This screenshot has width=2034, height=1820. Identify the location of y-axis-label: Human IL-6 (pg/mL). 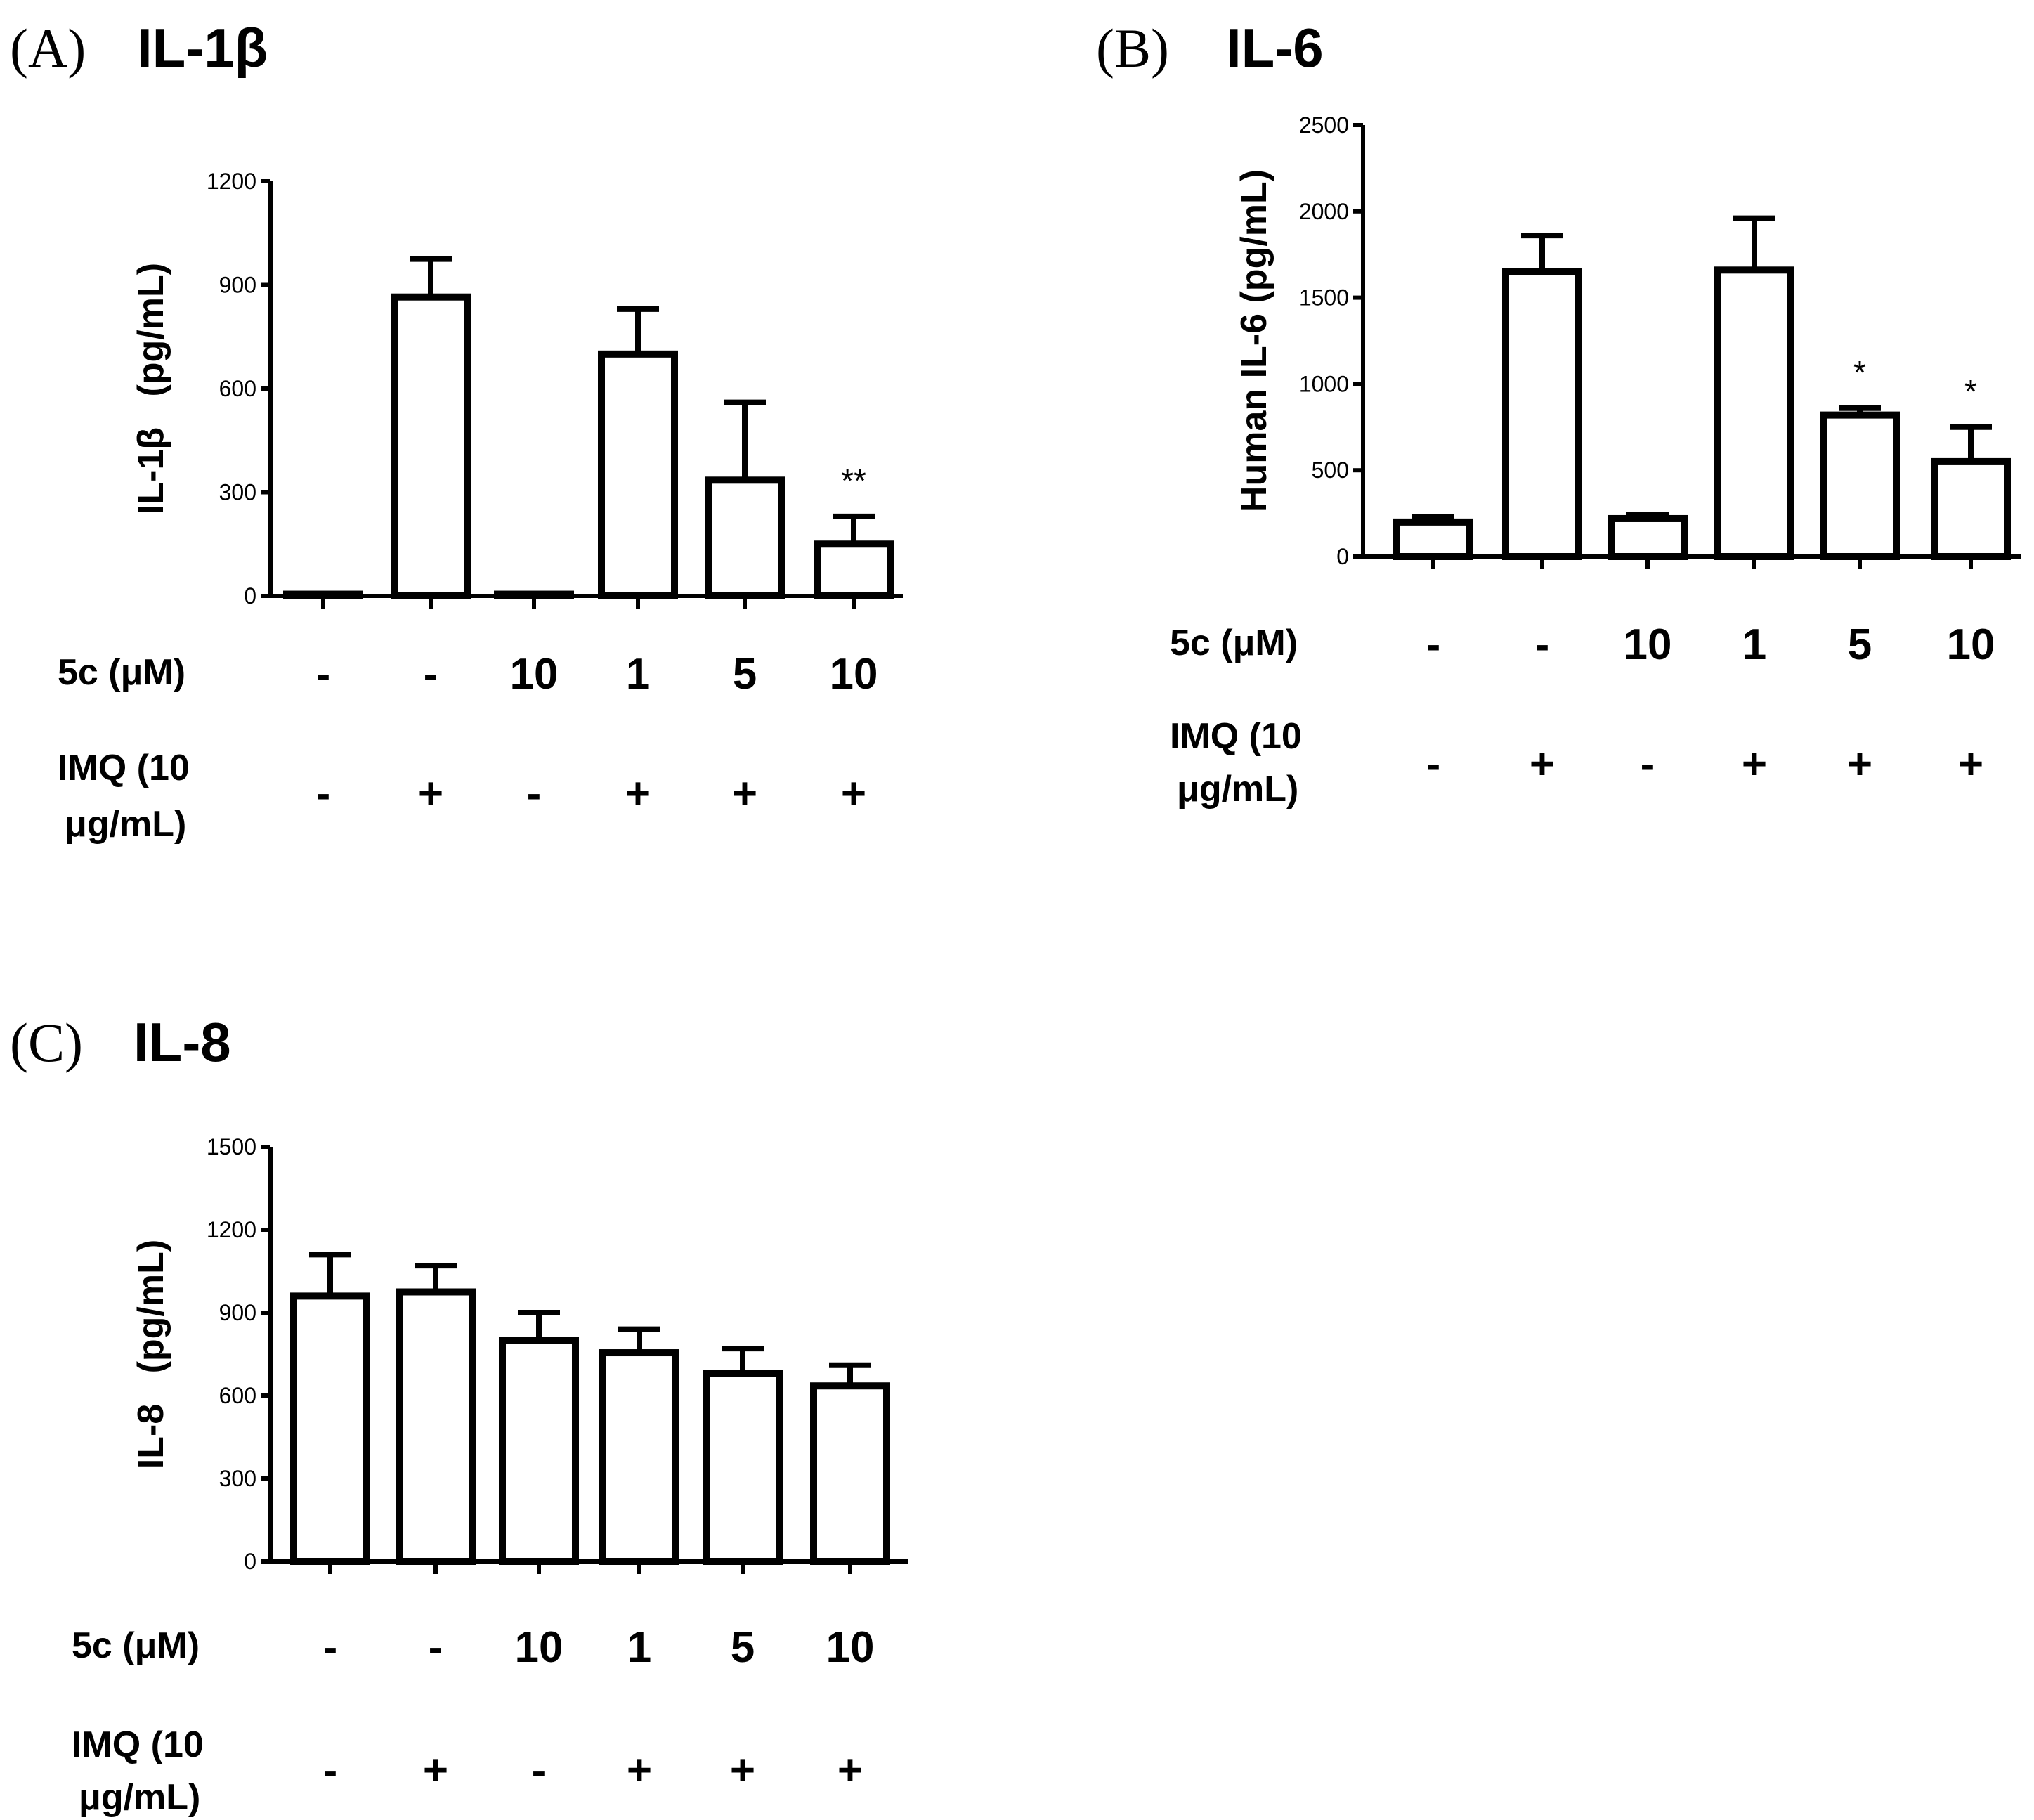
(1254, 340).